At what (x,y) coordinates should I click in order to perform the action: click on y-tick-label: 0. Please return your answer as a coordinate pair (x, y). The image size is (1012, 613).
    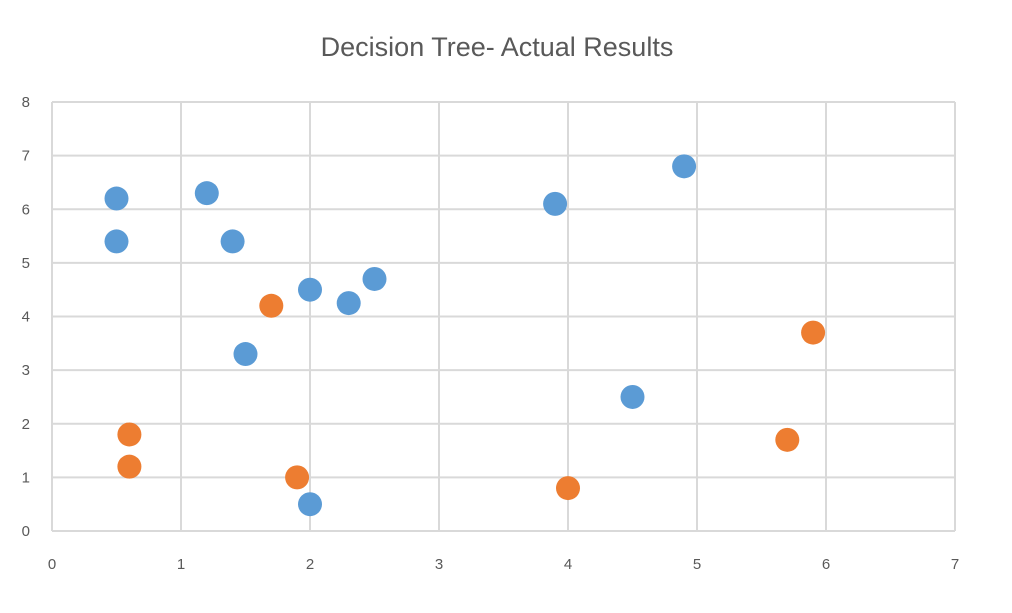
    Looking at the image, I should click on (26, 531).